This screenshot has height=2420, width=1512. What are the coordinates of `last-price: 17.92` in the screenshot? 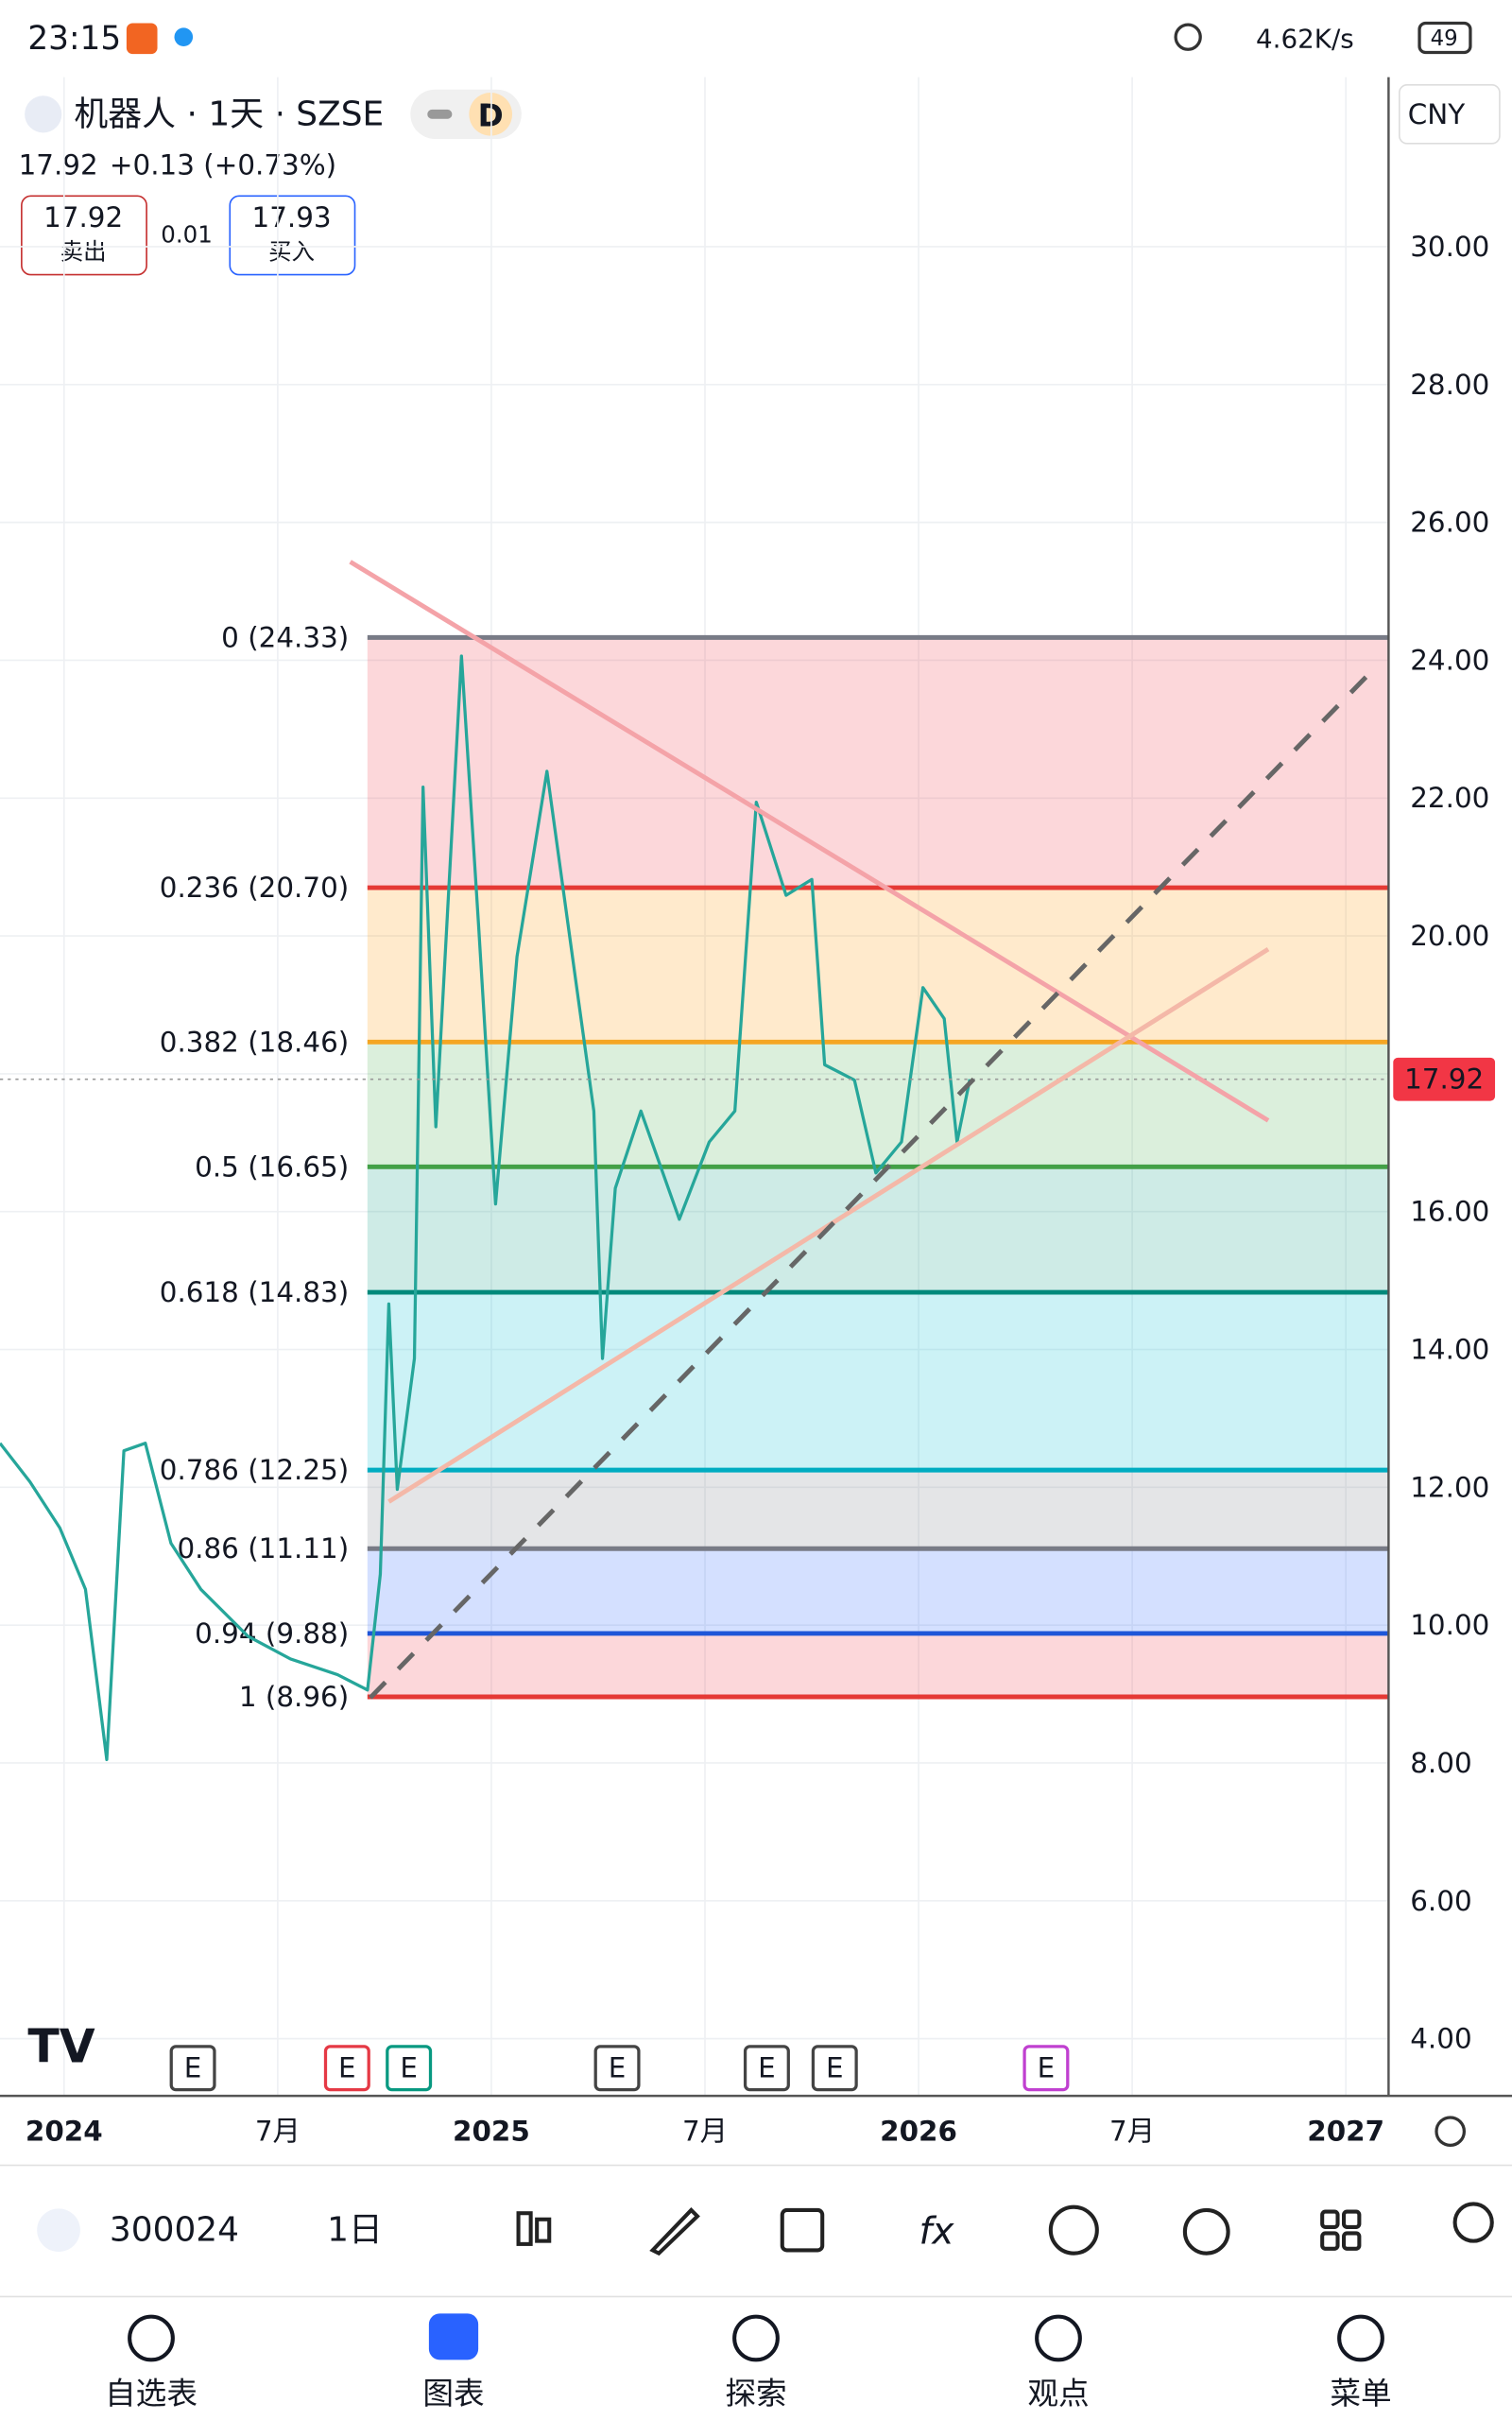 It's located at (58, 165).